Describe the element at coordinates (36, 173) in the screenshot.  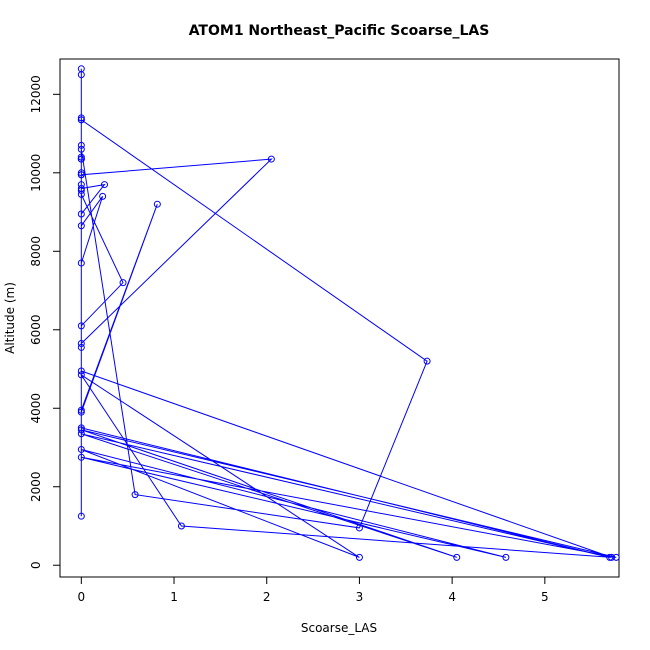
I see `y-tick-label: 10000` at that location.